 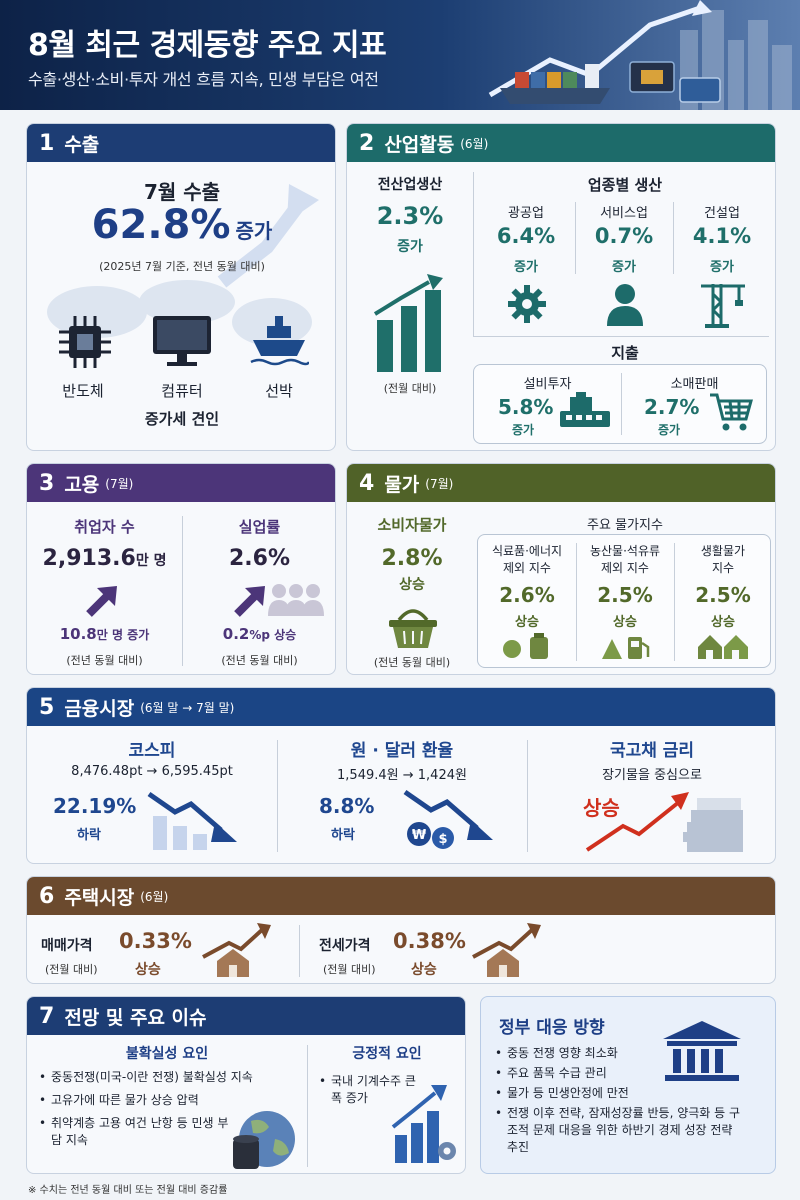 What do you see at coordinates (181, 483) in the screenshot?
I see `section-bar: 3 고용 (7월)` at bounding box center [181, 483].